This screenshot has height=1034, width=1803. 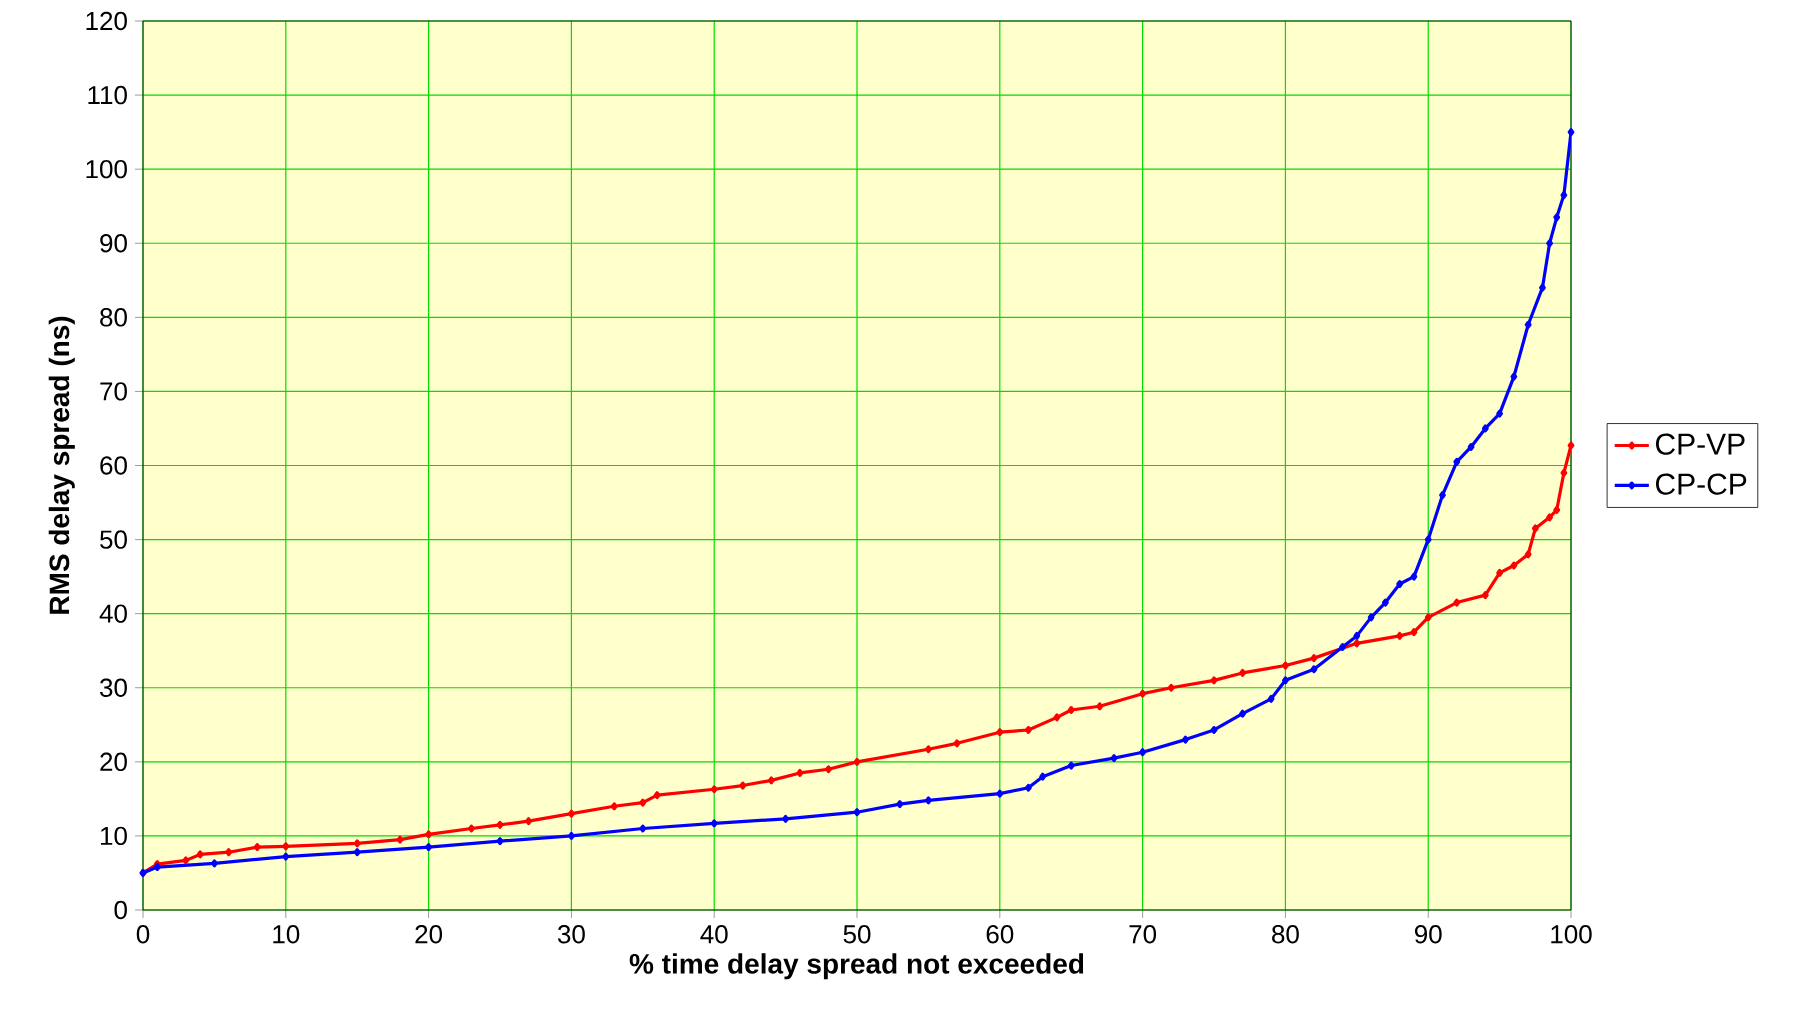 What do you see at coordinates (856, 966) in the screenshot?
I see `x-axis-title: % time delay spread not exceeded` at bounding box center [856, 966].